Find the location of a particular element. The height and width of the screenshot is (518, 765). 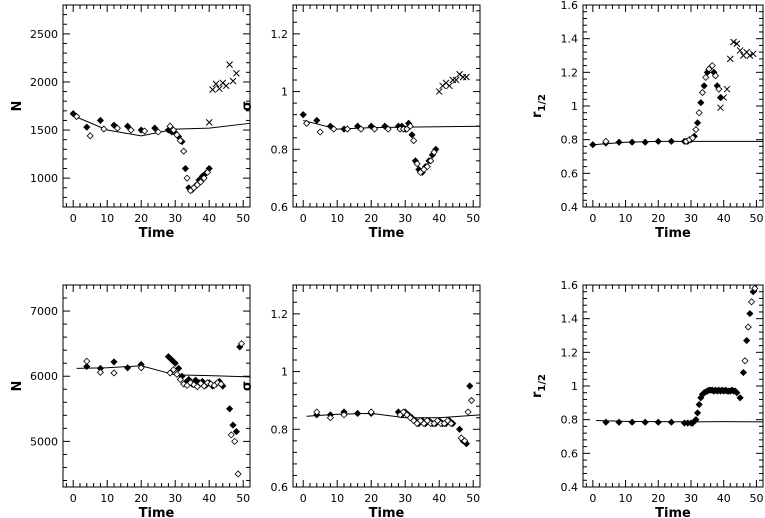

panel-4-y-tick-label: 6000 is located at coordinates (44, 376).